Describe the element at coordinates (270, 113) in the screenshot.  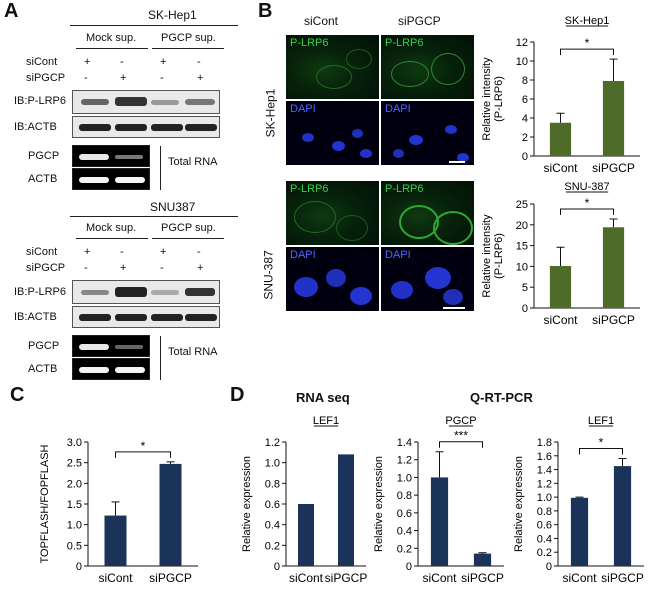
I see `row-label-skhep1: SK-Hep1` at that location.